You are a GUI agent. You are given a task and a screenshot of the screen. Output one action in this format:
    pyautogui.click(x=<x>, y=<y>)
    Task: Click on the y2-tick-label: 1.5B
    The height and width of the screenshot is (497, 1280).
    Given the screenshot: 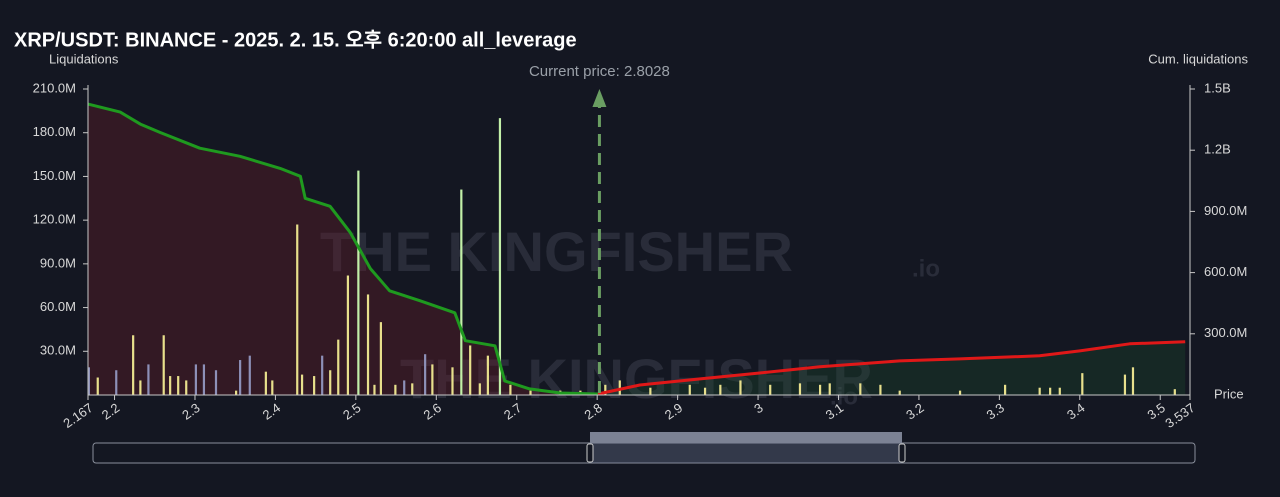 What is the action you would take?
    pyautogui.click(x=1217, y=87)
    